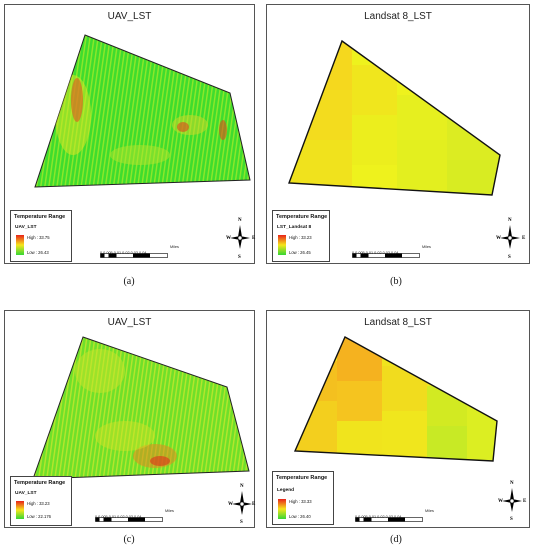 The image size is (533, 550). Describe the element at coordinates (300, 516) in the screenshot. I see `legend-low: Low : 26.40` at that location.